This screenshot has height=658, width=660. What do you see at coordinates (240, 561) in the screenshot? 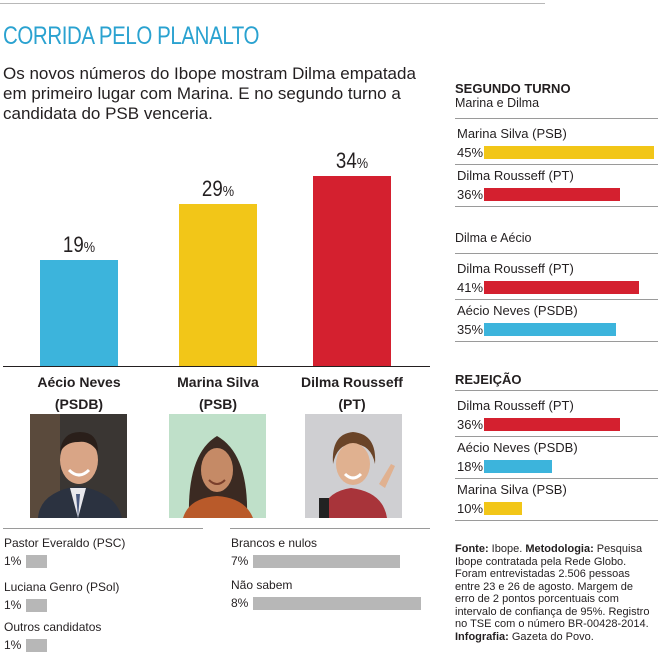
I see `others-value: 7%` at bounding box center [240, 561].